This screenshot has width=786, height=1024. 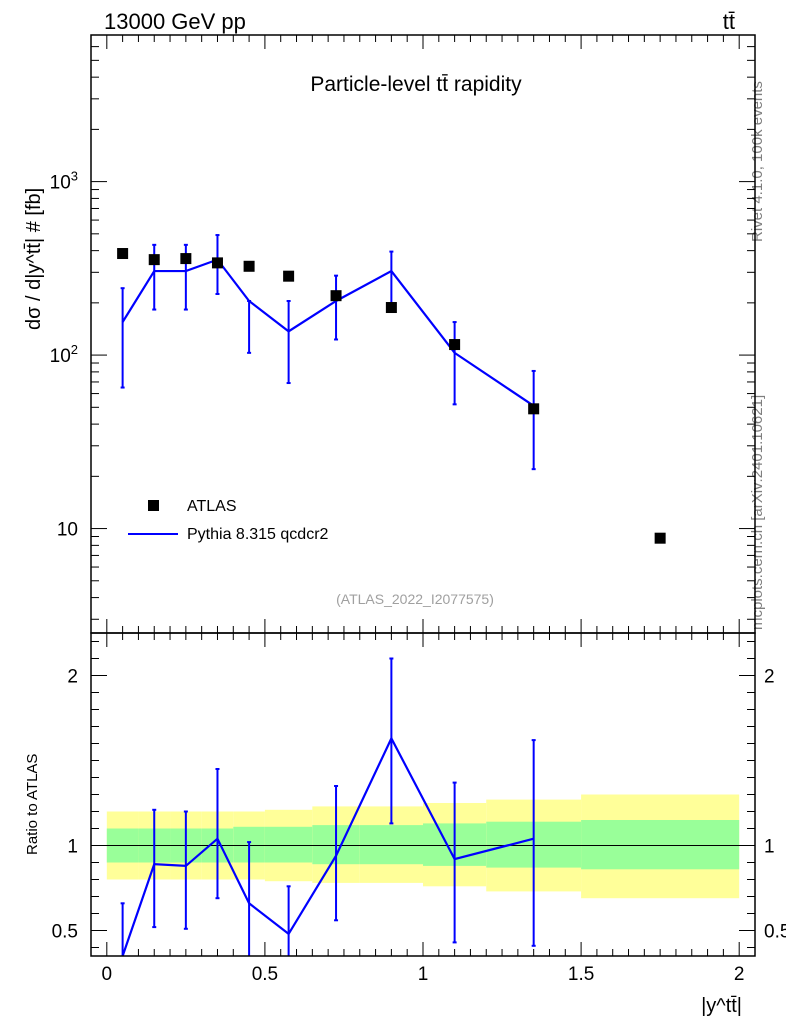 What do you see at coordinates (153, 505) in the screenshot?
I see `legend-atlas-marker` at bounding box center [153, 505].